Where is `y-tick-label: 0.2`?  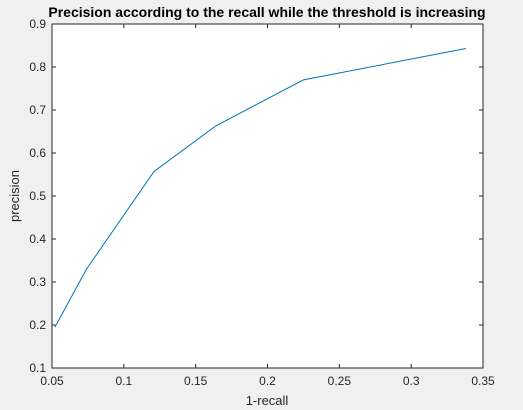
y-tick-label: 0.2 is located at coordinates (37, 325).